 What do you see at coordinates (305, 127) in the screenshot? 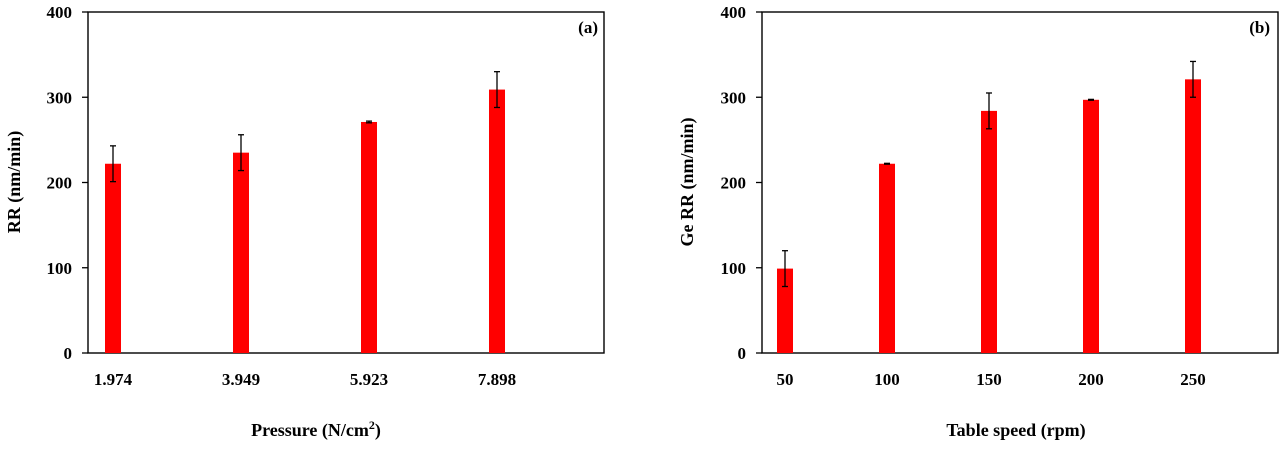
I see `error-bars-a` at bounding box center [305, 127].